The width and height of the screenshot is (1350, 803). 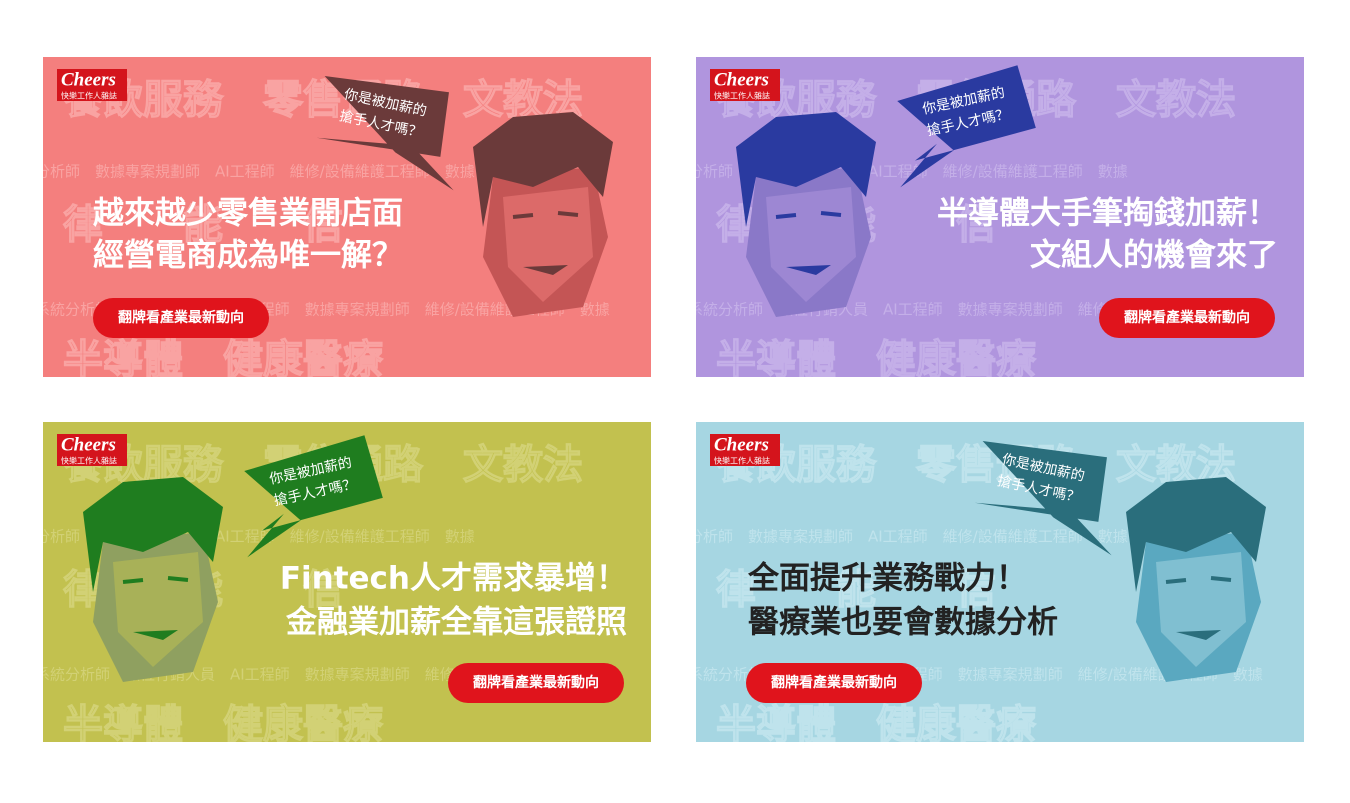 What do you see at coordinates (456, 623) in the screenshot?
I see `headline: 金融業加薪全靠這張證照` at bounding box center [456, 623].